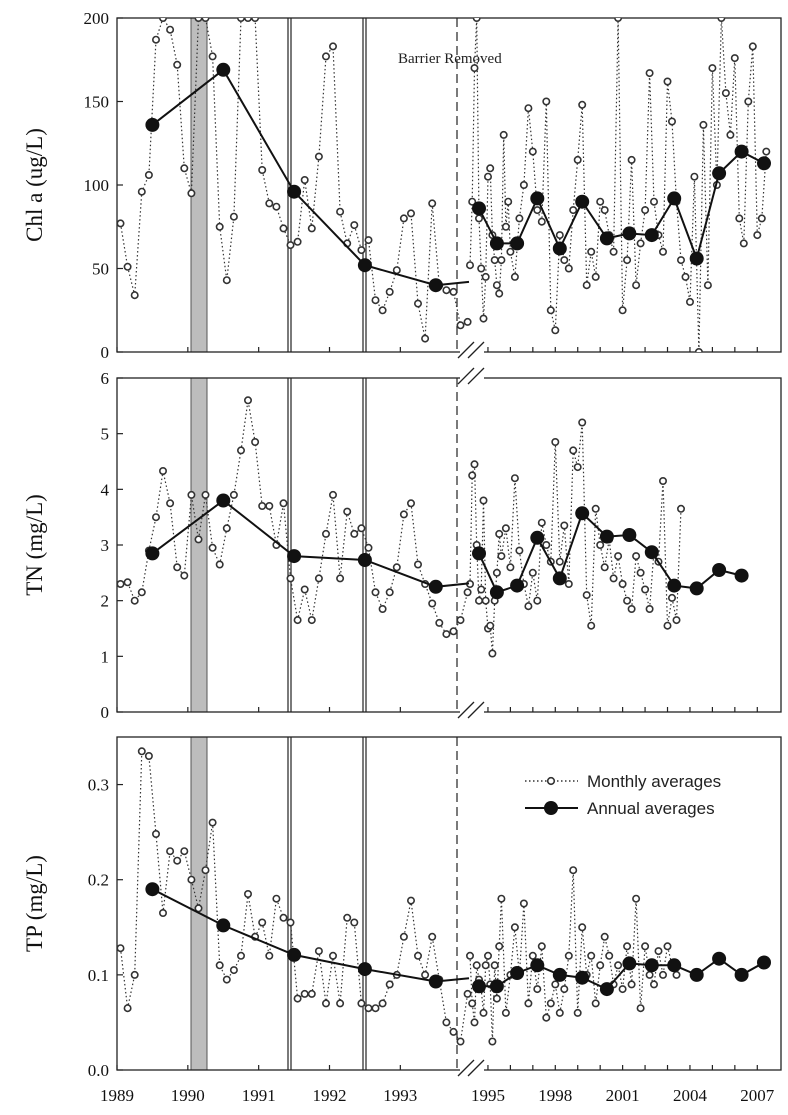  What do you see at coordinates (105, 545) in the screenshot?
I see `y-tick-label: 3` at bounding box center [105, 545].